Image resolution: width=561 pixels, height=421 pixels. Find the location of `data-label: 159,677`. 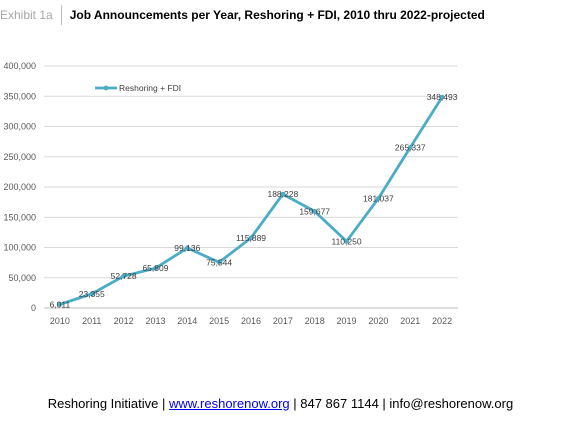

data-label: 159,677 is located at coordinates (314, 211).